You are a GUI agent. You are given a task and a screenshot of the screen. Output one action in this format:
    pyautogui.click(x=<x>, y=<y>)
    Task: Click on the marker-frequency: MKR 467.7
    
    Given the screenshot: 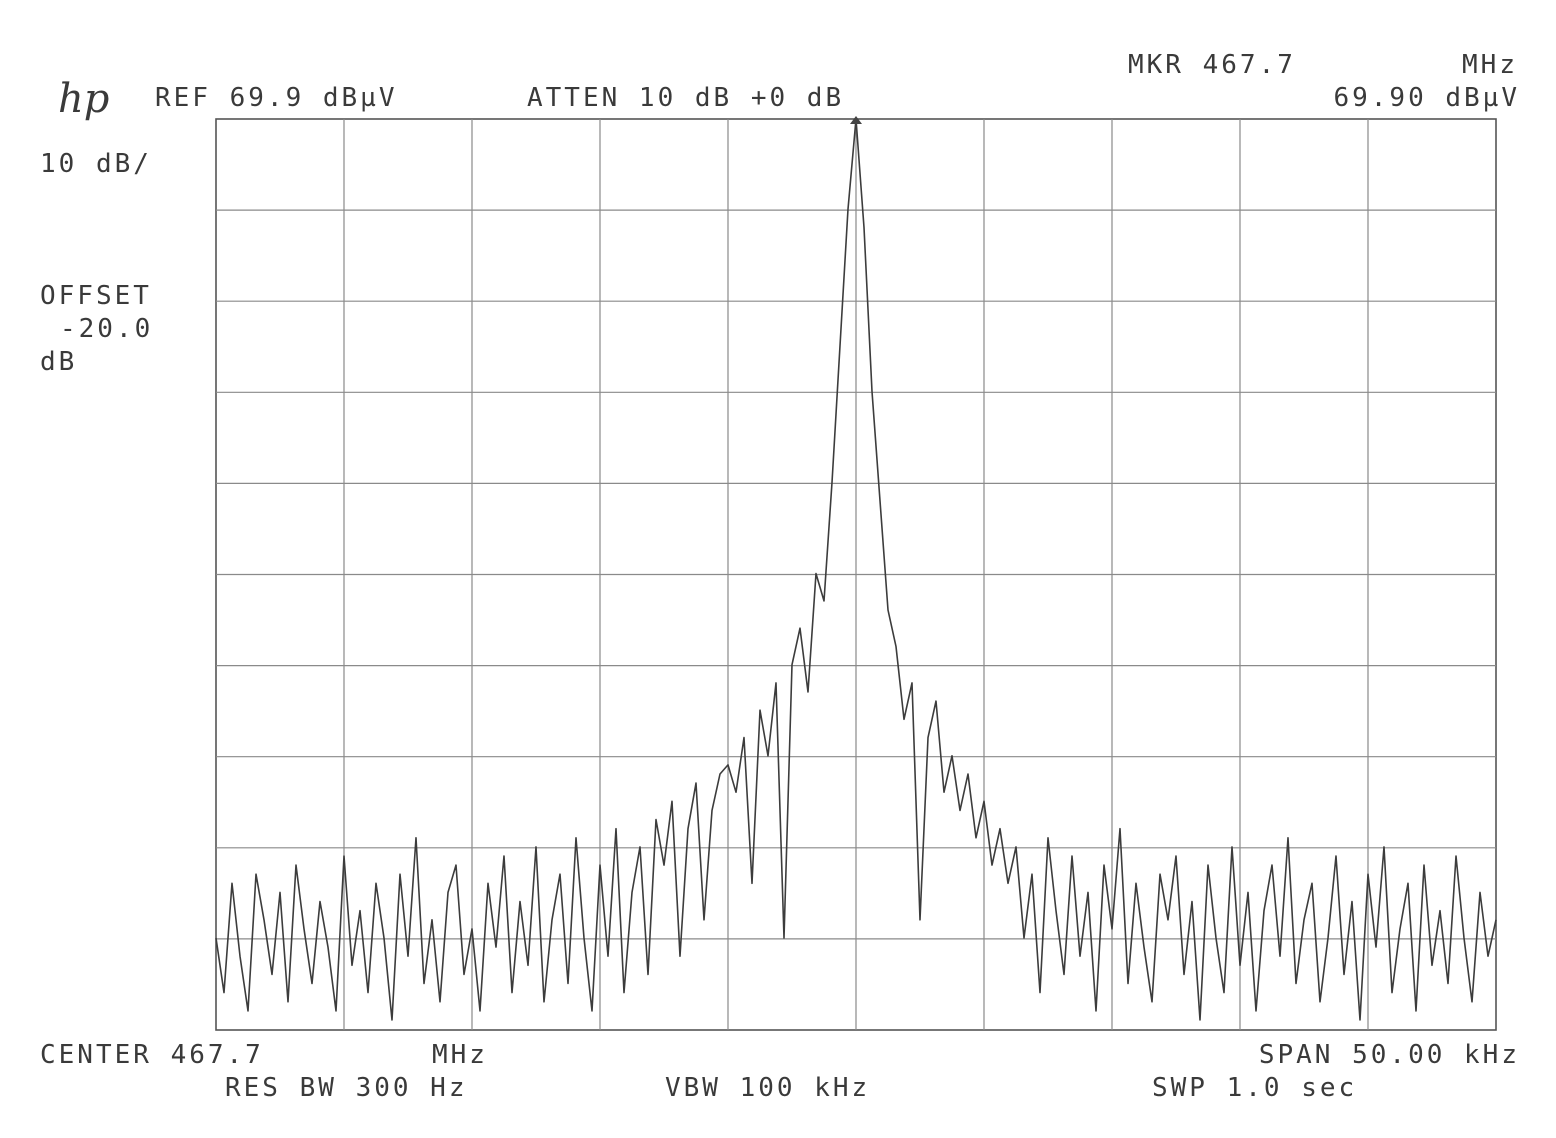 What is the action you would take?
    pyautogui.click(x=1212, y=65)
    